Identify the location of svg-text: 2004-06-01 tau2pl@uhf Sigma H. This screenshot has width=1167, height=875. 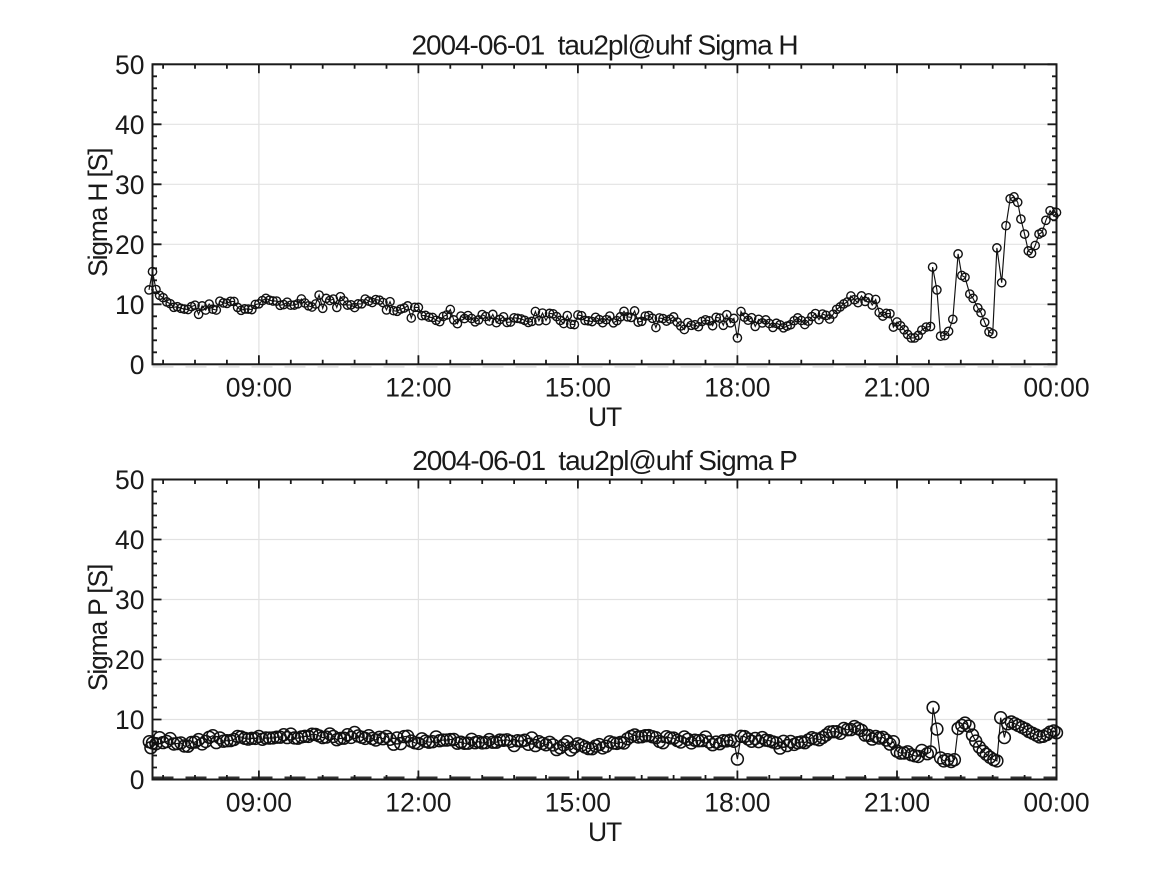
(604, 45).